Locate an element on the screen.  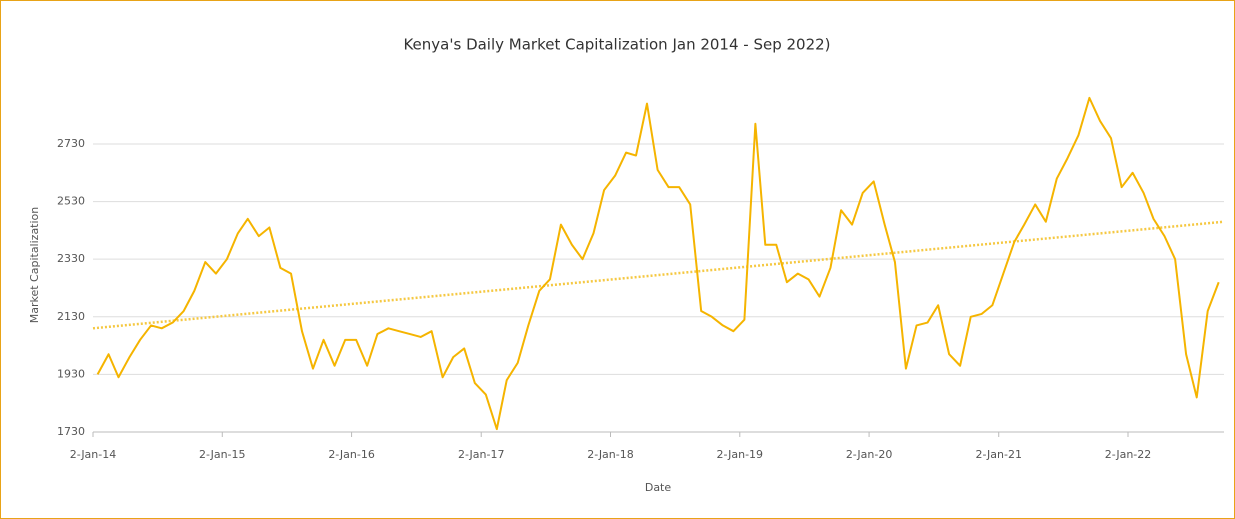
x-tick-label: 2-Jan-21 is located at coordinates (998, 454).